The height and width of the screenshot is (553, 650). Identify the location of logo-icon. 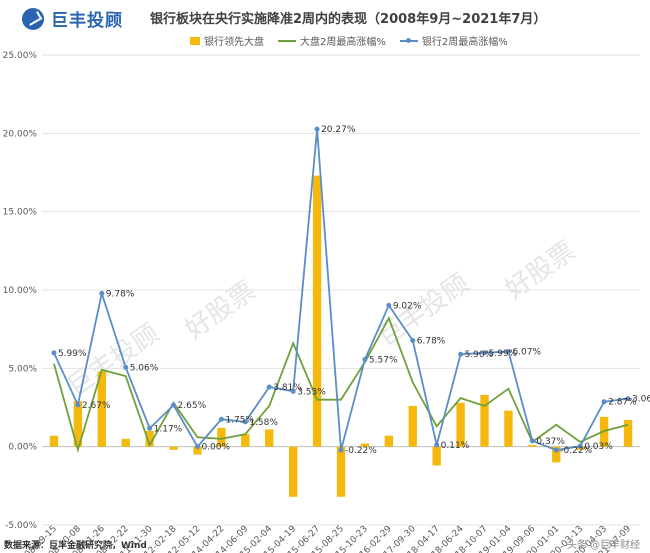
(33, 18).